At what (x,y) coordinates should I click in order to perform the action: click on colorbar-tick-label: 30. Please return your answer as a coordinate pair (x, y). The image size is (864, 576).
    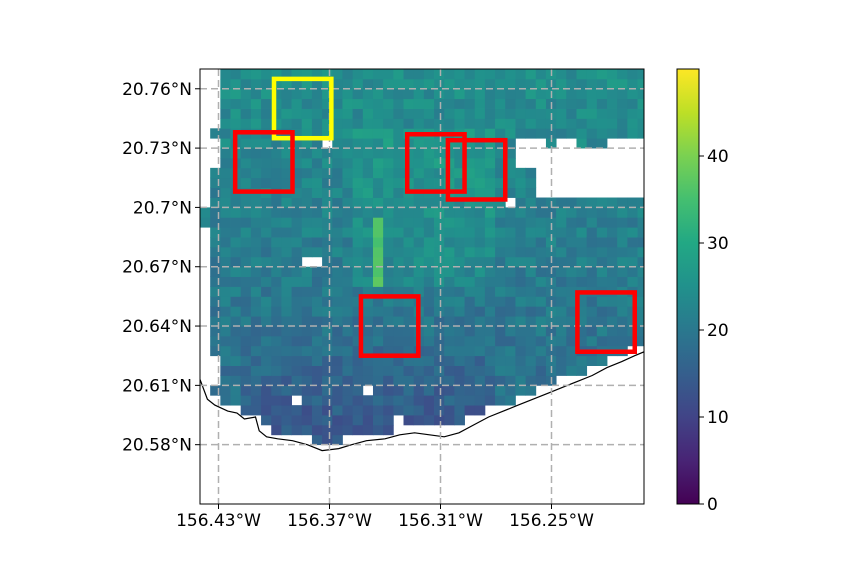
    Looking at the image, I should click on (718, 244).